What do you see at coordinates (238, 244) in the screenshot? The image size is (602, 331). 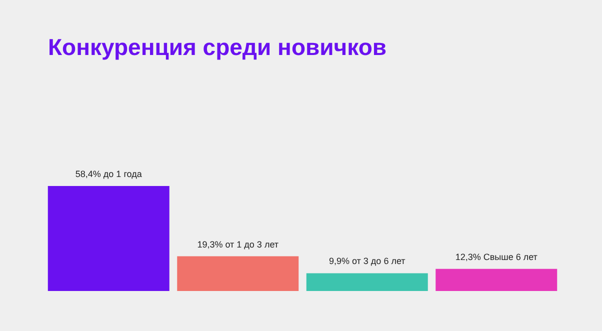 I see `data-label: 19,3% от 1 до 3 лет` at bounding box center [238, 244].